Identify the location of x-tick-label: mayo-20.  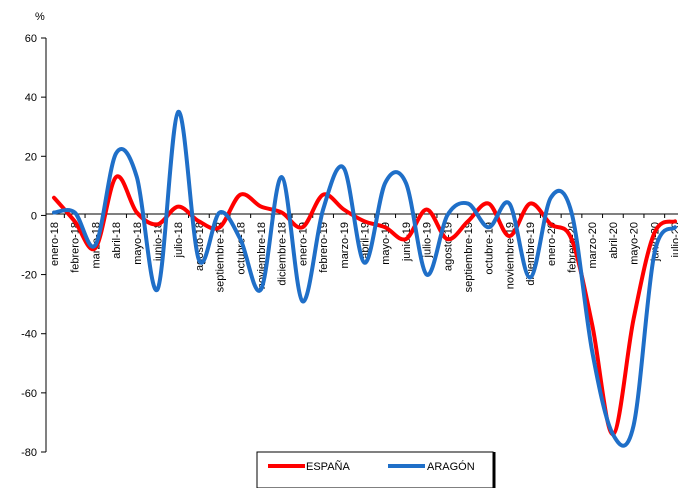
(635, 243).